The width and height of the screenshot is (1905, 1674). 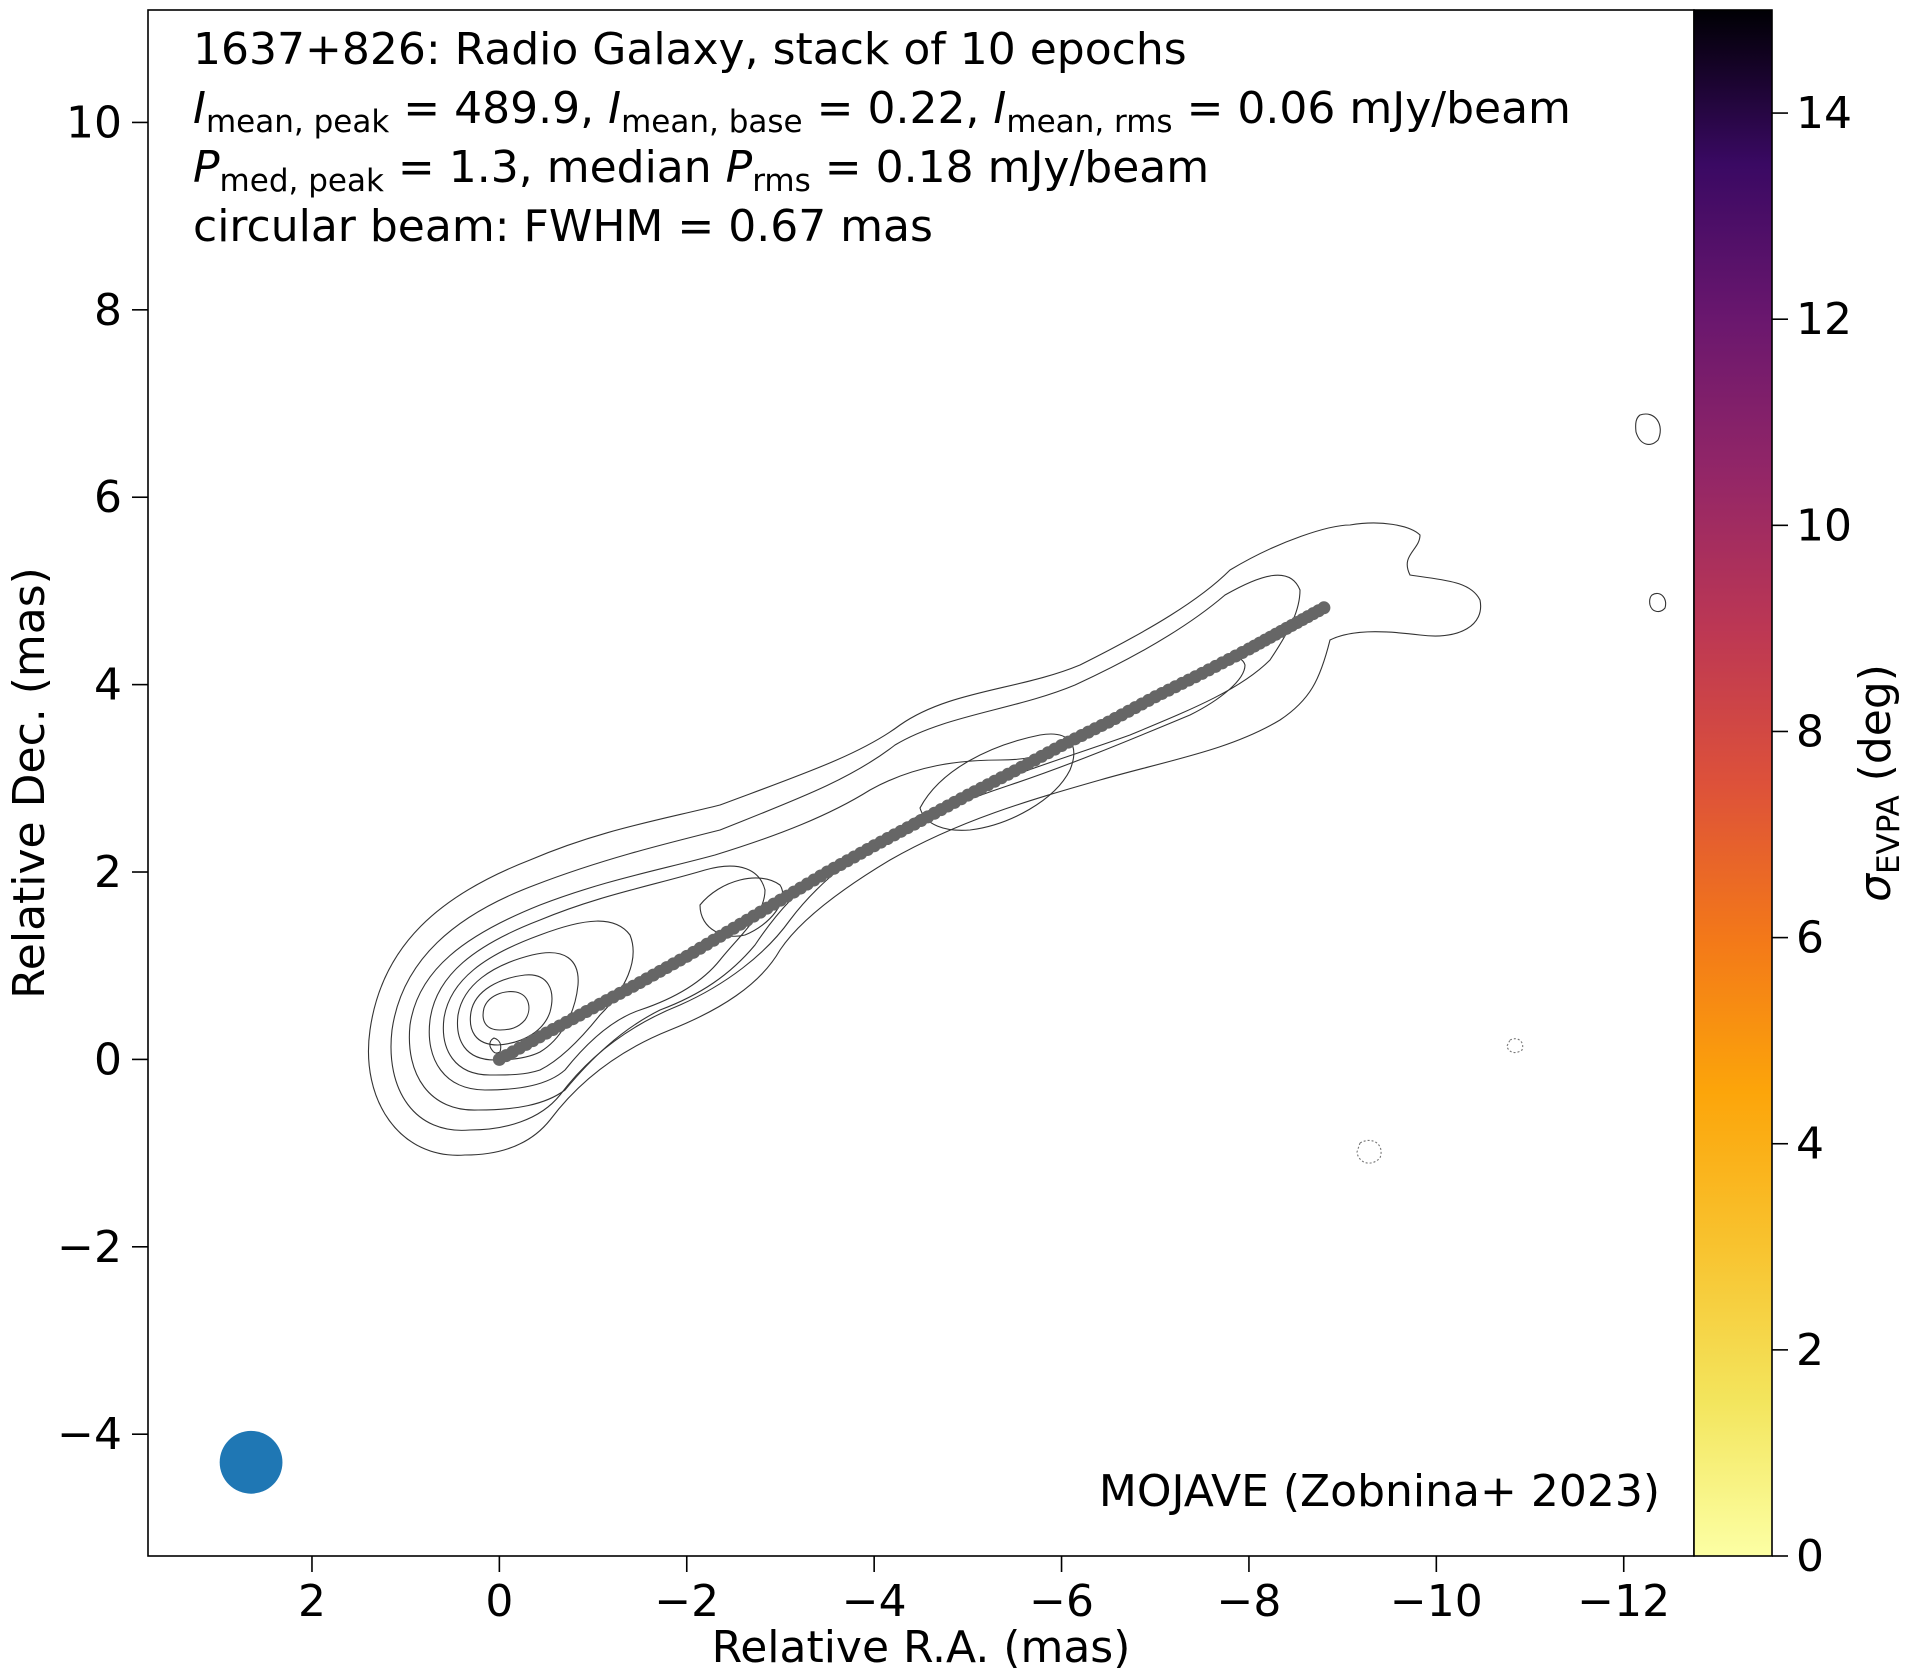 What do you see at coordinates (686, 1601) in the screenshot?
I see `x-tick-label: −2` at bounding box center [686, 1601].